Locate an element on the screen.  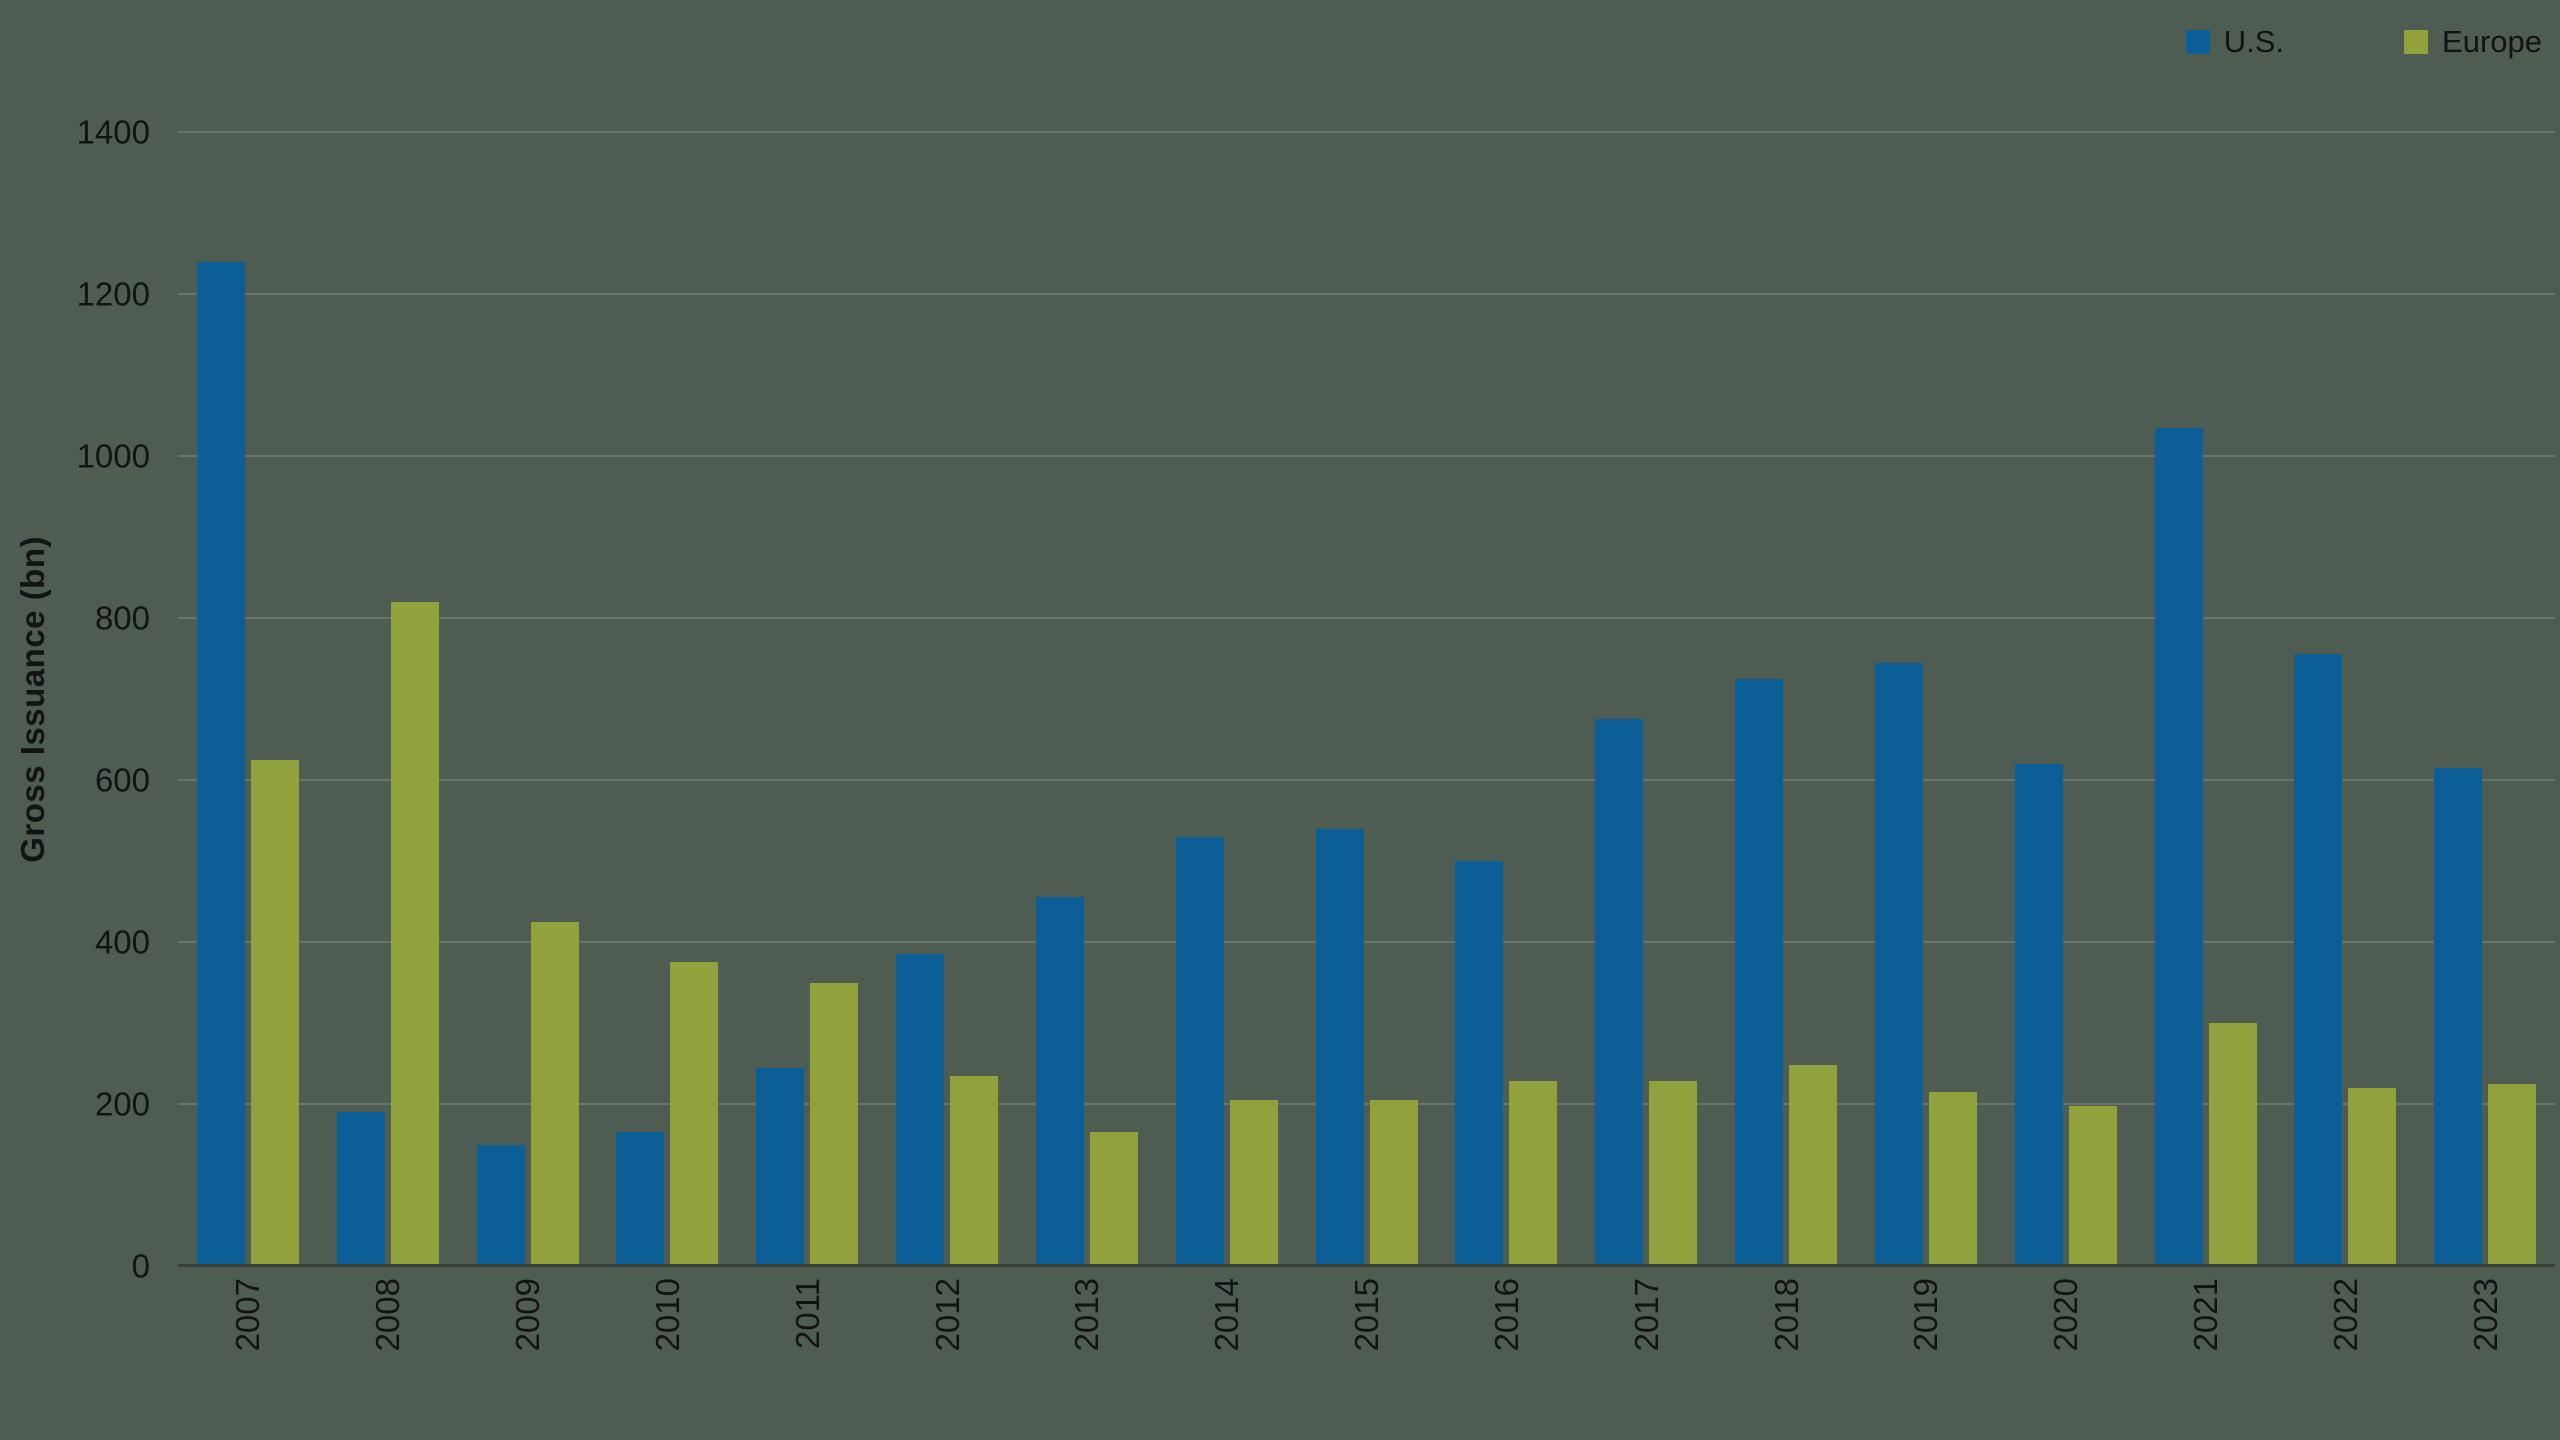
y-tick-label: 1200 is located at coordinates (113, 294).